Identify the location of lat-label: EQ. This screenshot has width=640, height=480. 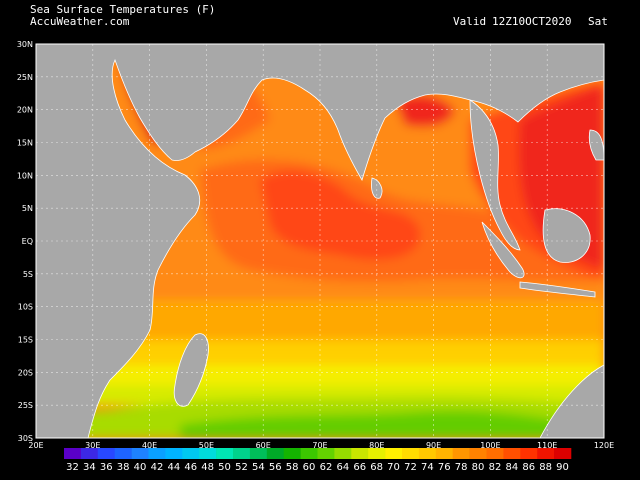
(27, 241).